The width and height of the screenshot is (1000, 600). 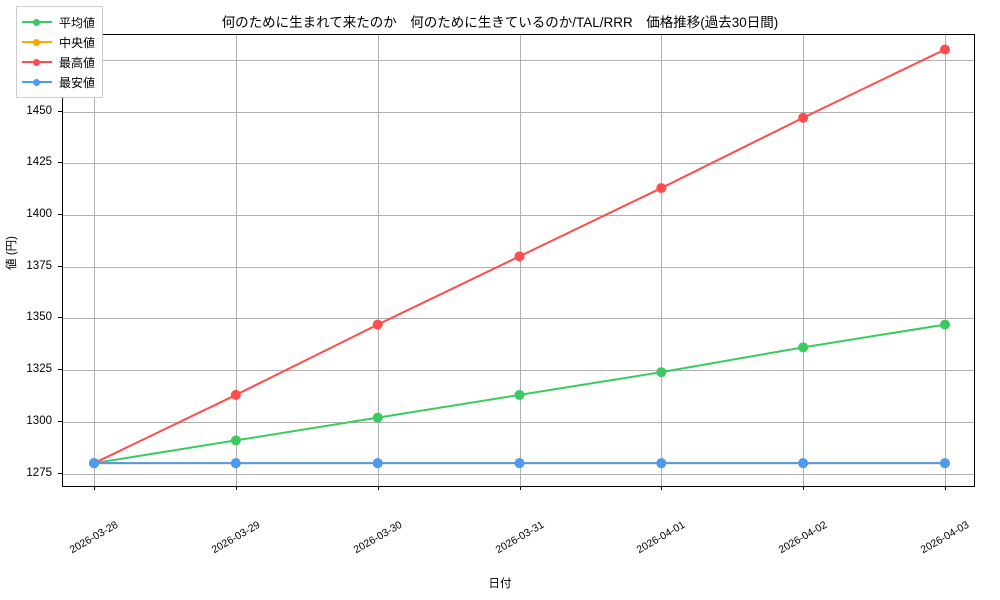 What do you see at coordinates (58, 22) in the screenshot?
I see `legend-item-平均値: 平均値` at bounding box center [58, 22].